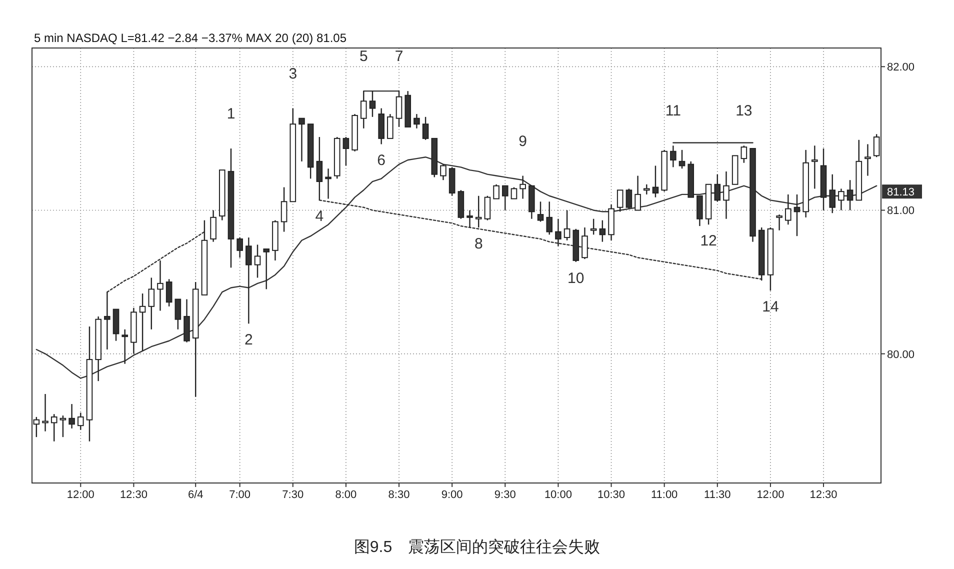 The image size is (954, 569). I want to click on x-tick-label: 10:30, so click(612, 495).